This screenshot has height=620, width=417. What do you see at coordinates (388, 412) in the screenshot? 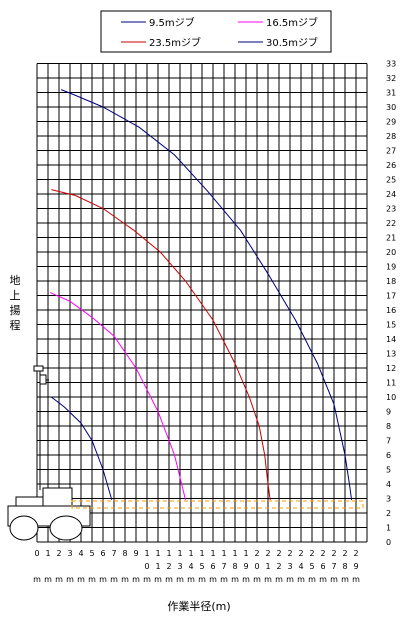
I see `y-tick-label: 9` at bounding box center [388, 412].